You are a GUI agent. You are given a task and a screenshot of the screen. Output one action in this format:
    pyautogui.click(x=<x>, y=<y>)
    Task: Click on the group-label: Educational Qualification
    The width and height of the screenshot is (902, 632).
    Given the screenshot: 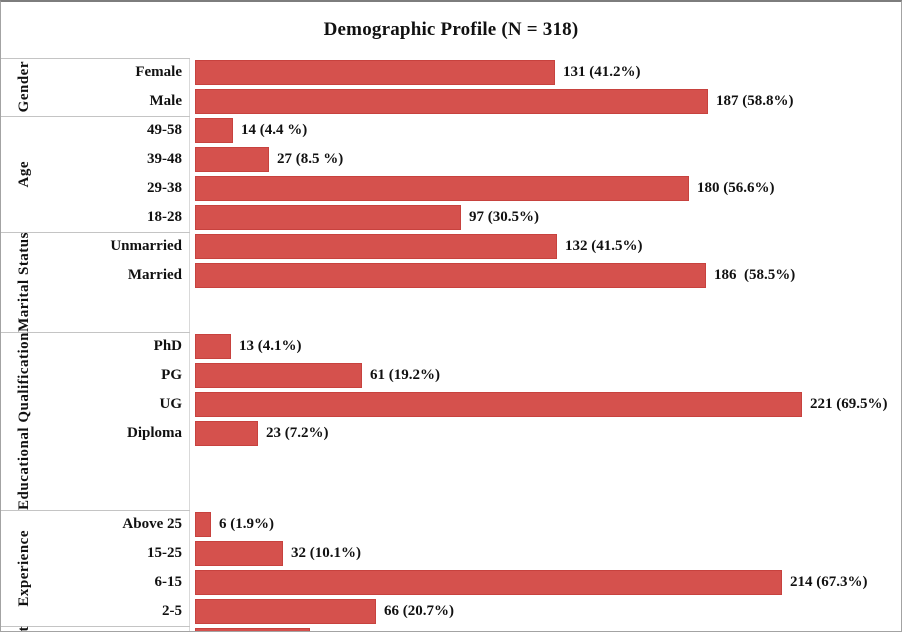 What is the action you would take?
    pyautogui.click(x=24, y=420)
    